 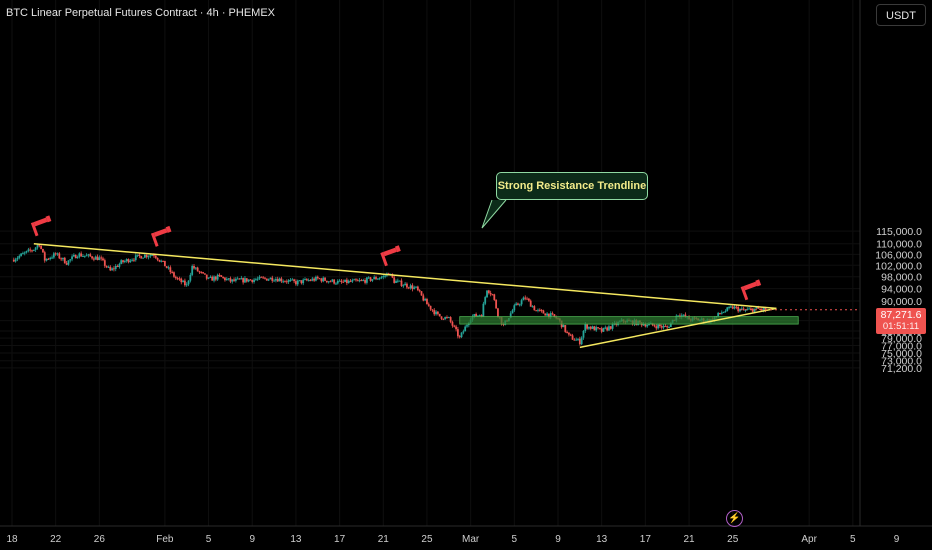 I want to click on lightning-icon: ⚡, so click(x=734, y=518).